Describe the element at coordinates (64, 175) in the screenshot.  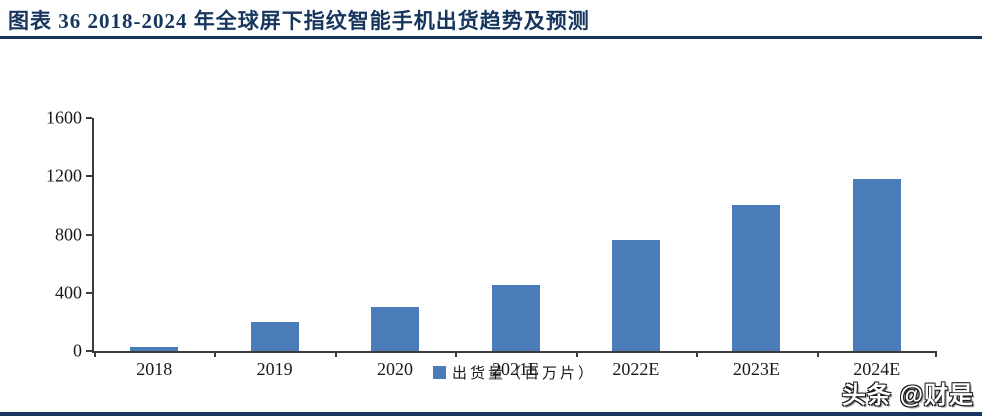
I see `y-tick-label: 1200` at that location.